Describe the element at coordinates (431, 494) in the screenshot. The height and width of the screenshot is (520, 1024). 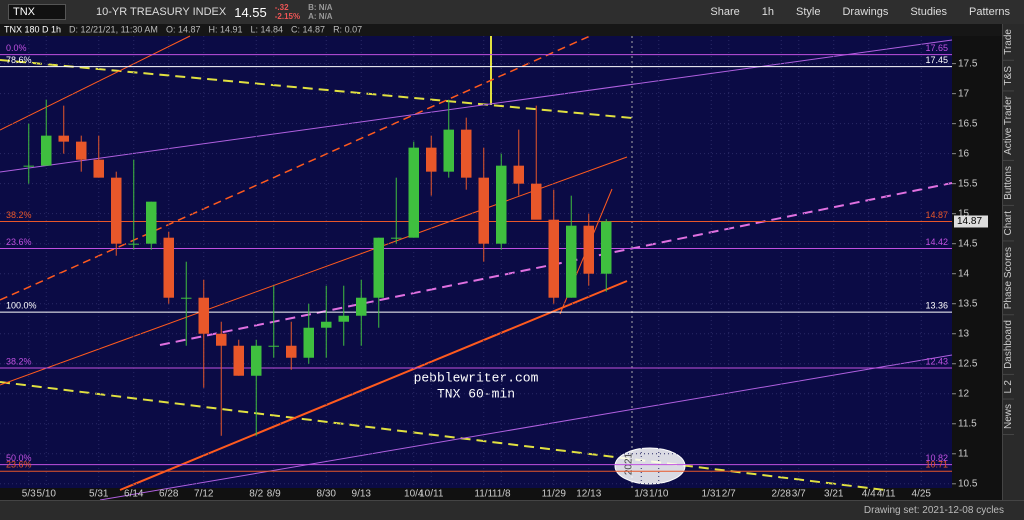
I see `x-tick-label: 10/11` at that location.